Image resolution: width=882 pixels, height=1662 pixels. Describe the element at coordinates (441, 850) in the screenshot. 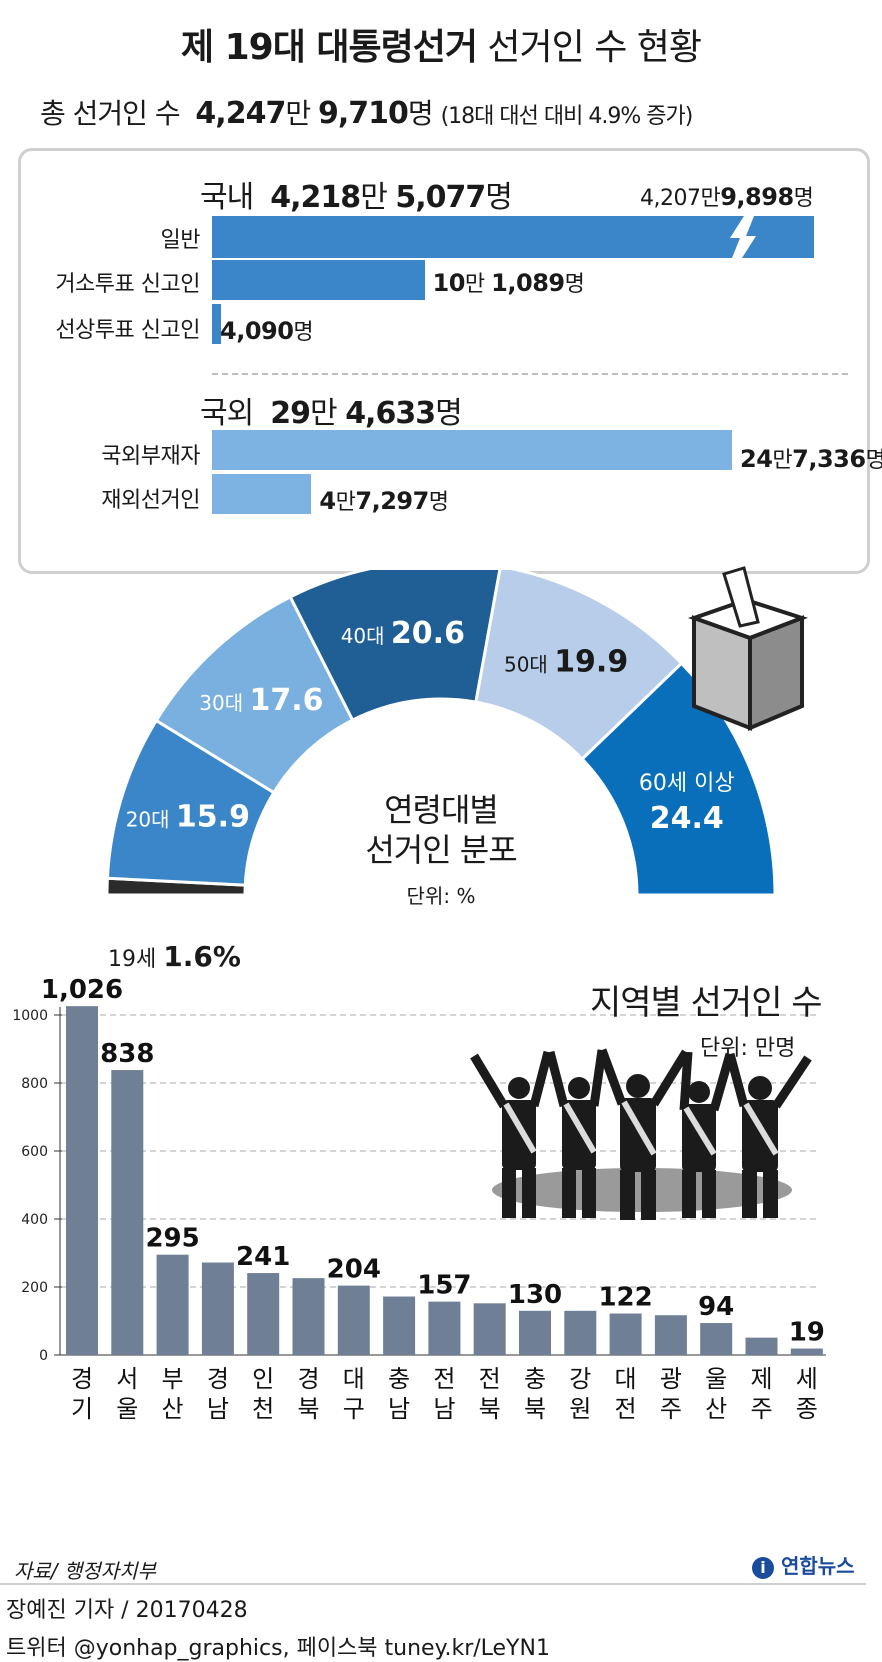

I see `age-title-line2: 선거인 분포` at that location.